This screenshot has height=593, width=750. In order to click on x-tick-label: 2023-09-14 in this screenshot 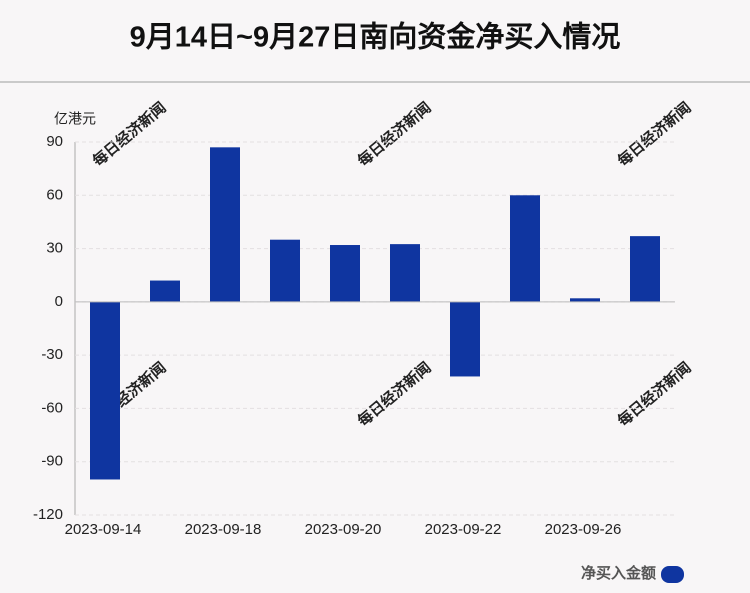, I will do `click(103, 529)`.